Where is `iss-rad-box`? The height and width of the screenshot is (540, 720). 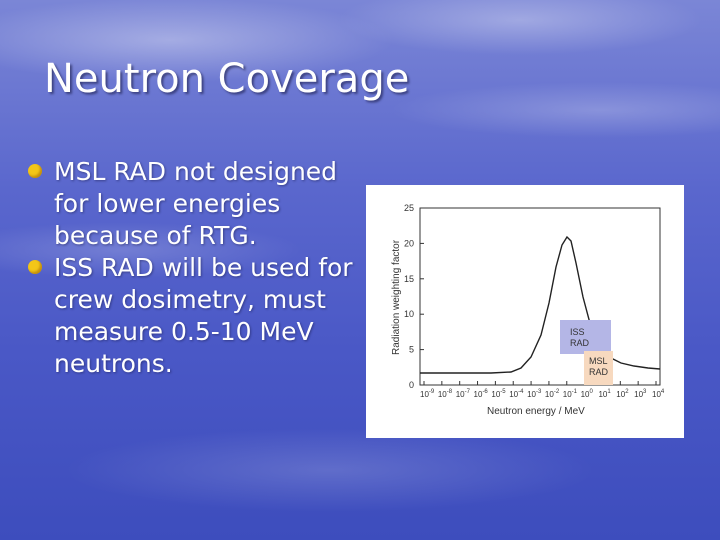
iss-rad-box is located at coordinates (585, 337).